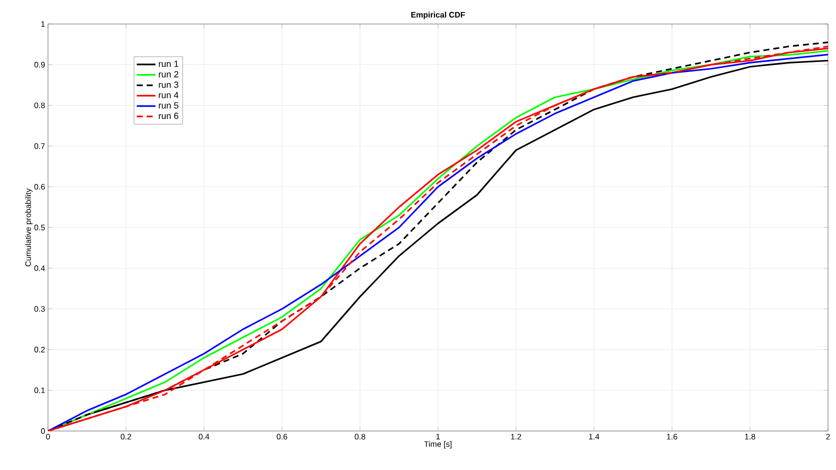 The image size is (836, 470). Describe the element at coordinates (168, 74) in the screenshot. I see `legend-label: run 2` at that location.